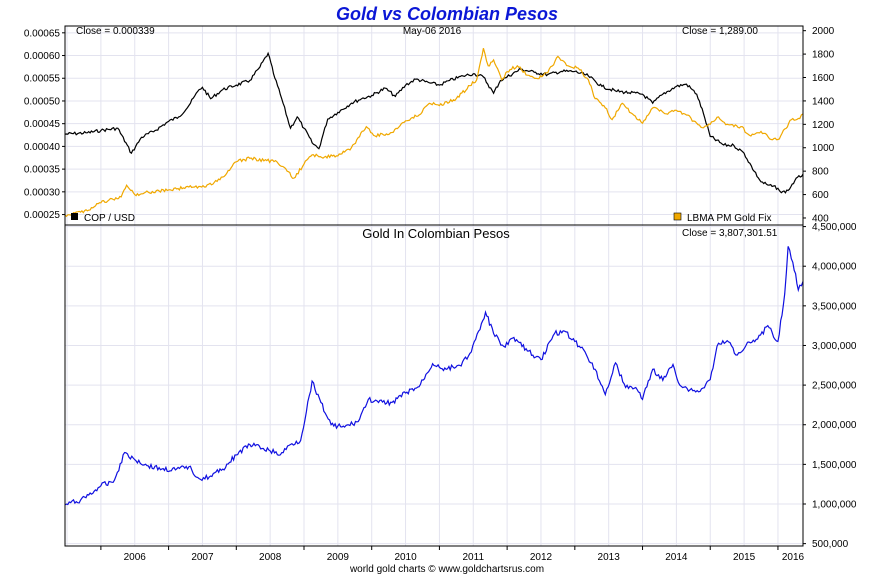 Image resolution: width=890 pixels, height=575 pixels. What do you see at coordinates (744, 557) in the screenshot?
I see `x-tick-label: 2015` at bounding box center [744, 557].